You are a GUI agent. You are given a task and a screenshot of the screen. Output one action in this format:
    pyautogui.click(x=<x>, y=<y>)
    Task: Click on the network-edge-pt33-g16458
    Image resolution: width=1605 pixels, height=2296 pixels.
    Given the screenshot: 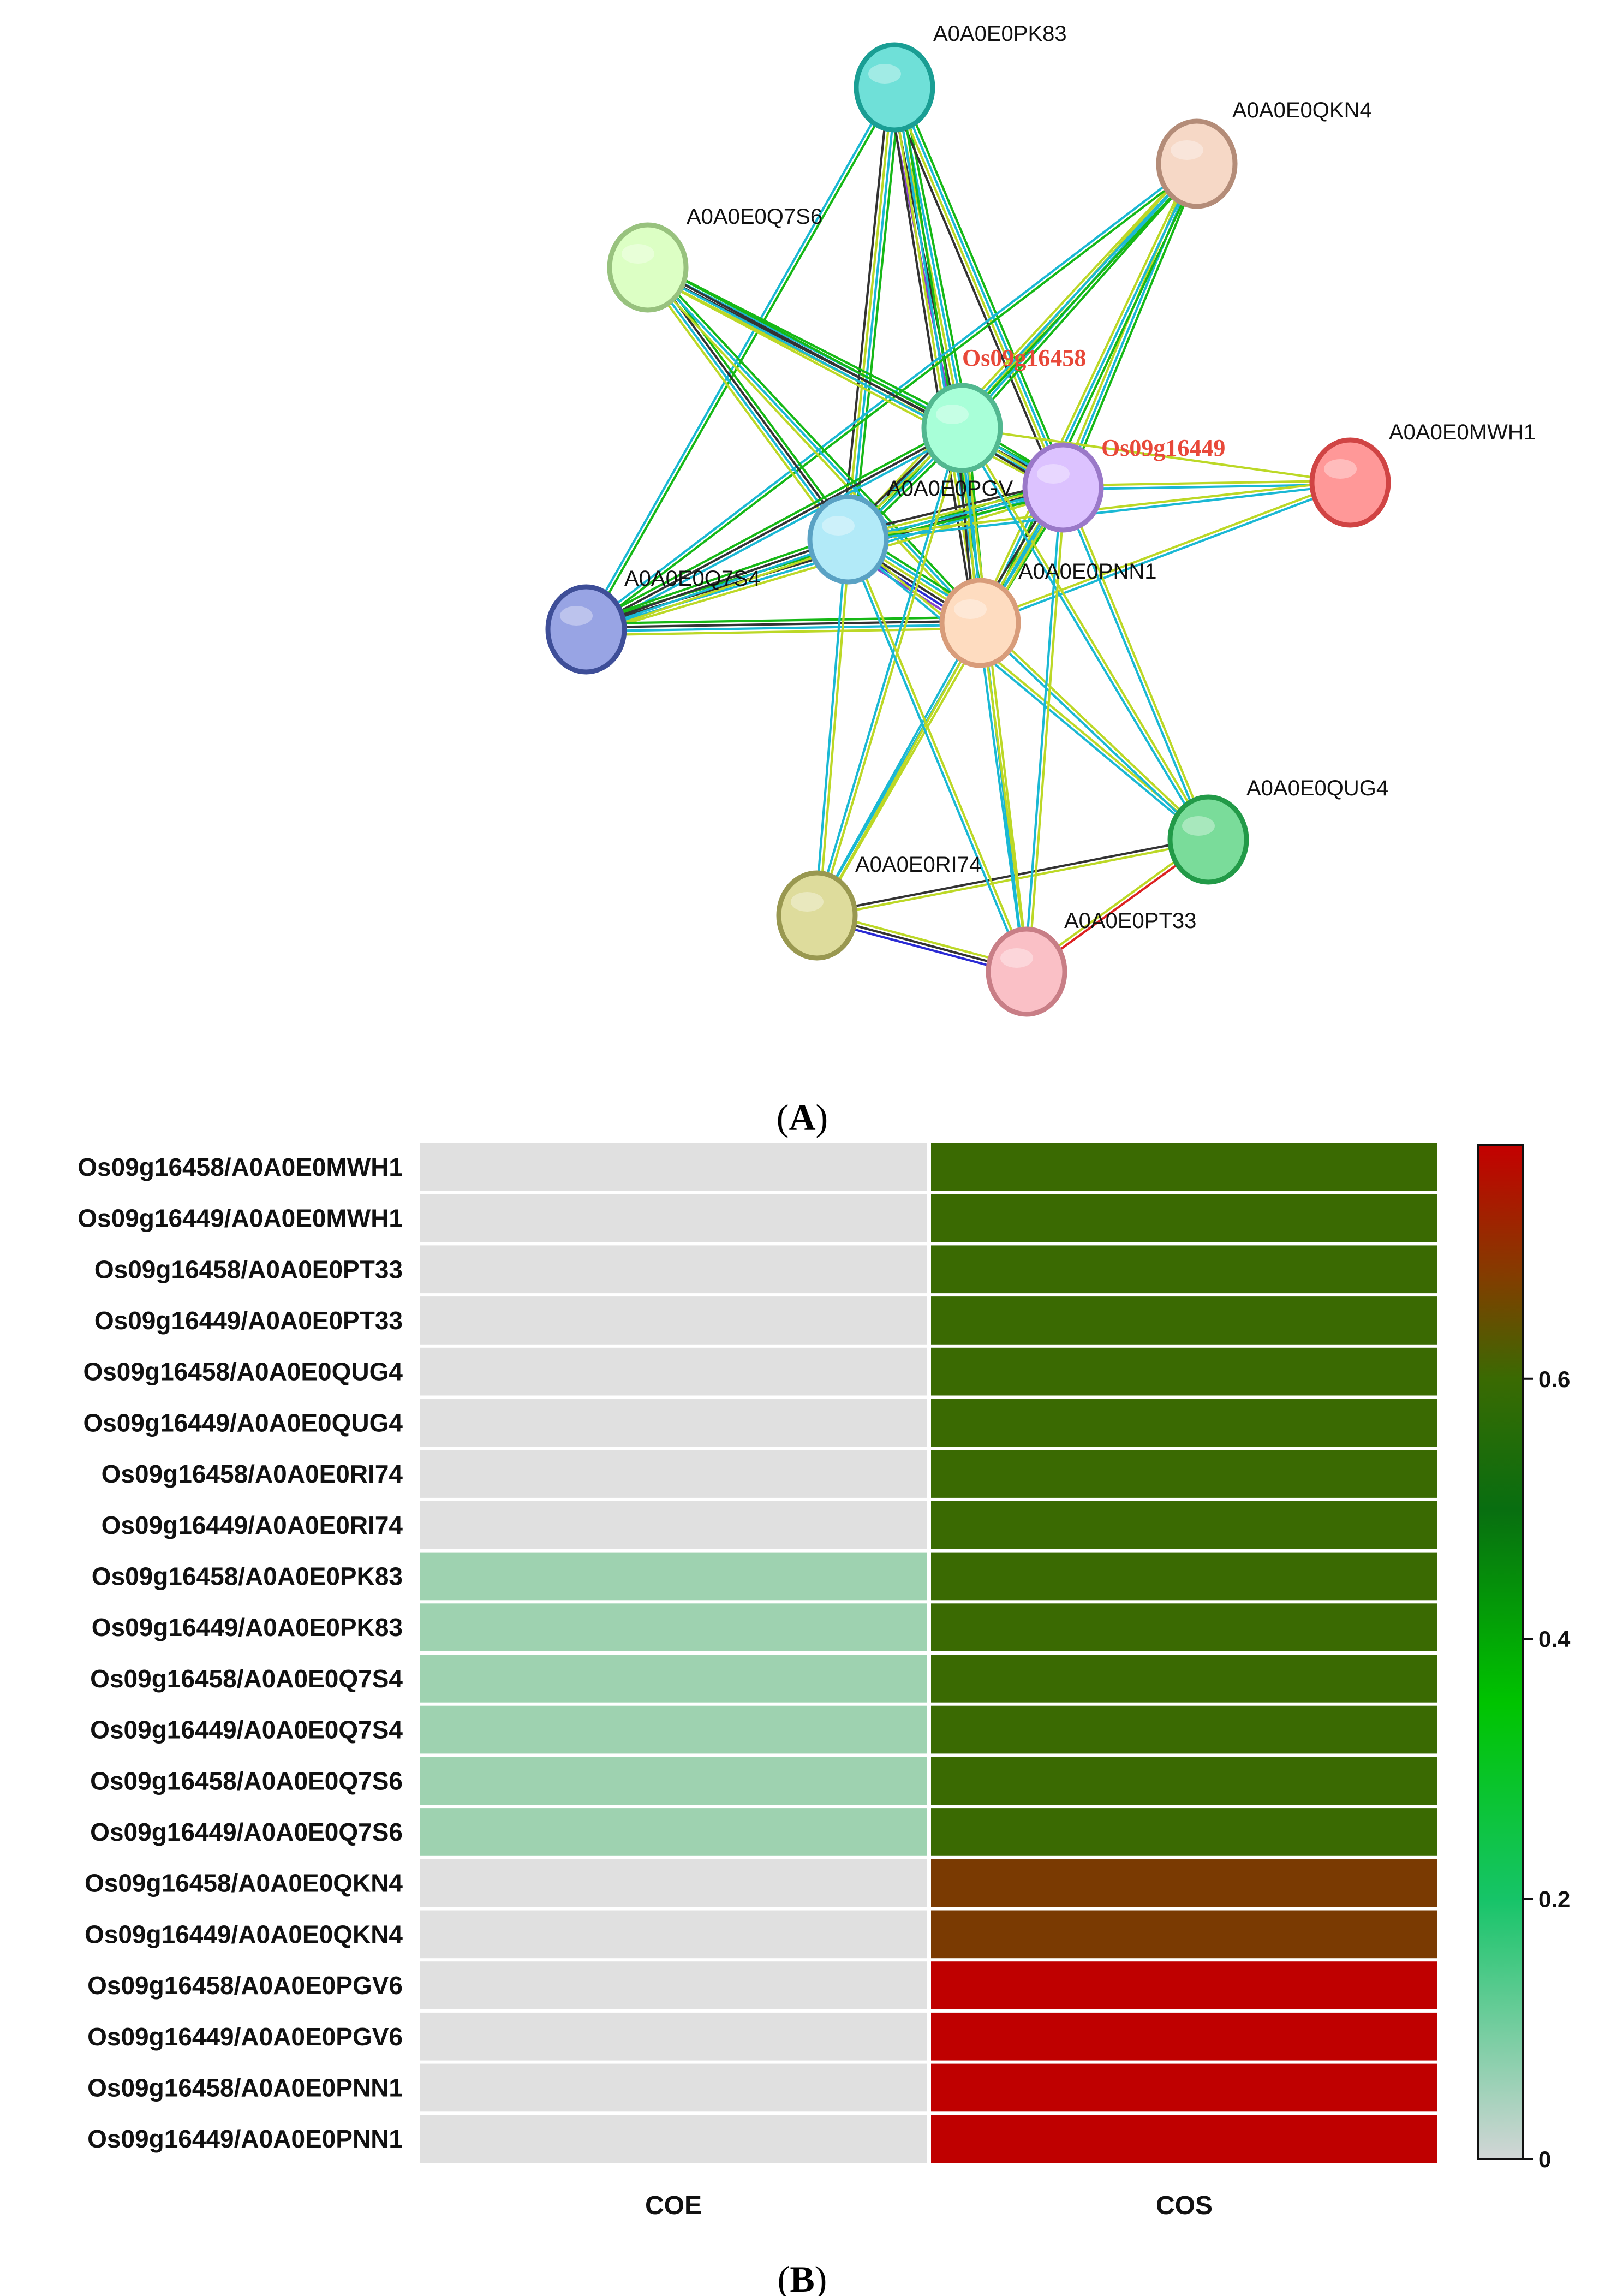 What is the action you would take?
    pyautogui.click(x=996, y=699)
    